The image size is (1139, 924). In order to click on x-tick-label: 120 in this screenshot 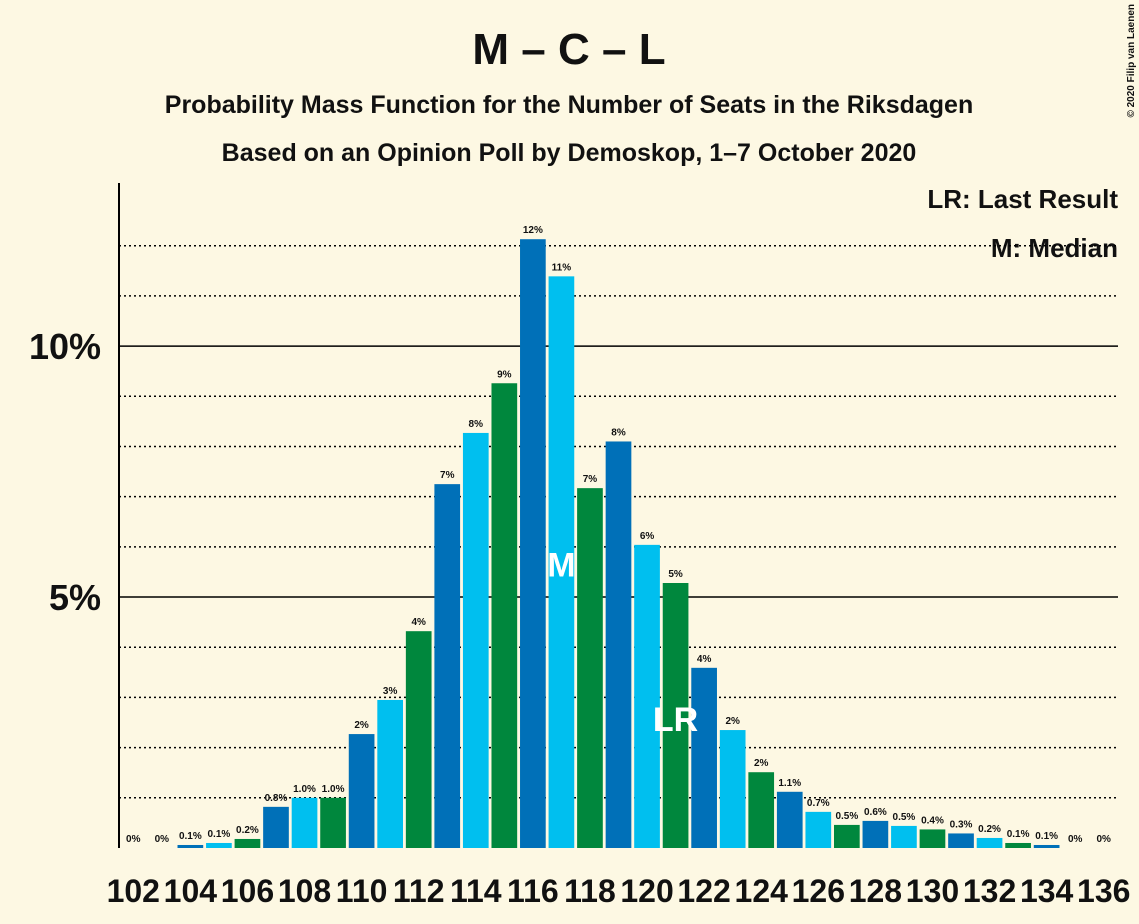, I will do `click(646, 891)`.